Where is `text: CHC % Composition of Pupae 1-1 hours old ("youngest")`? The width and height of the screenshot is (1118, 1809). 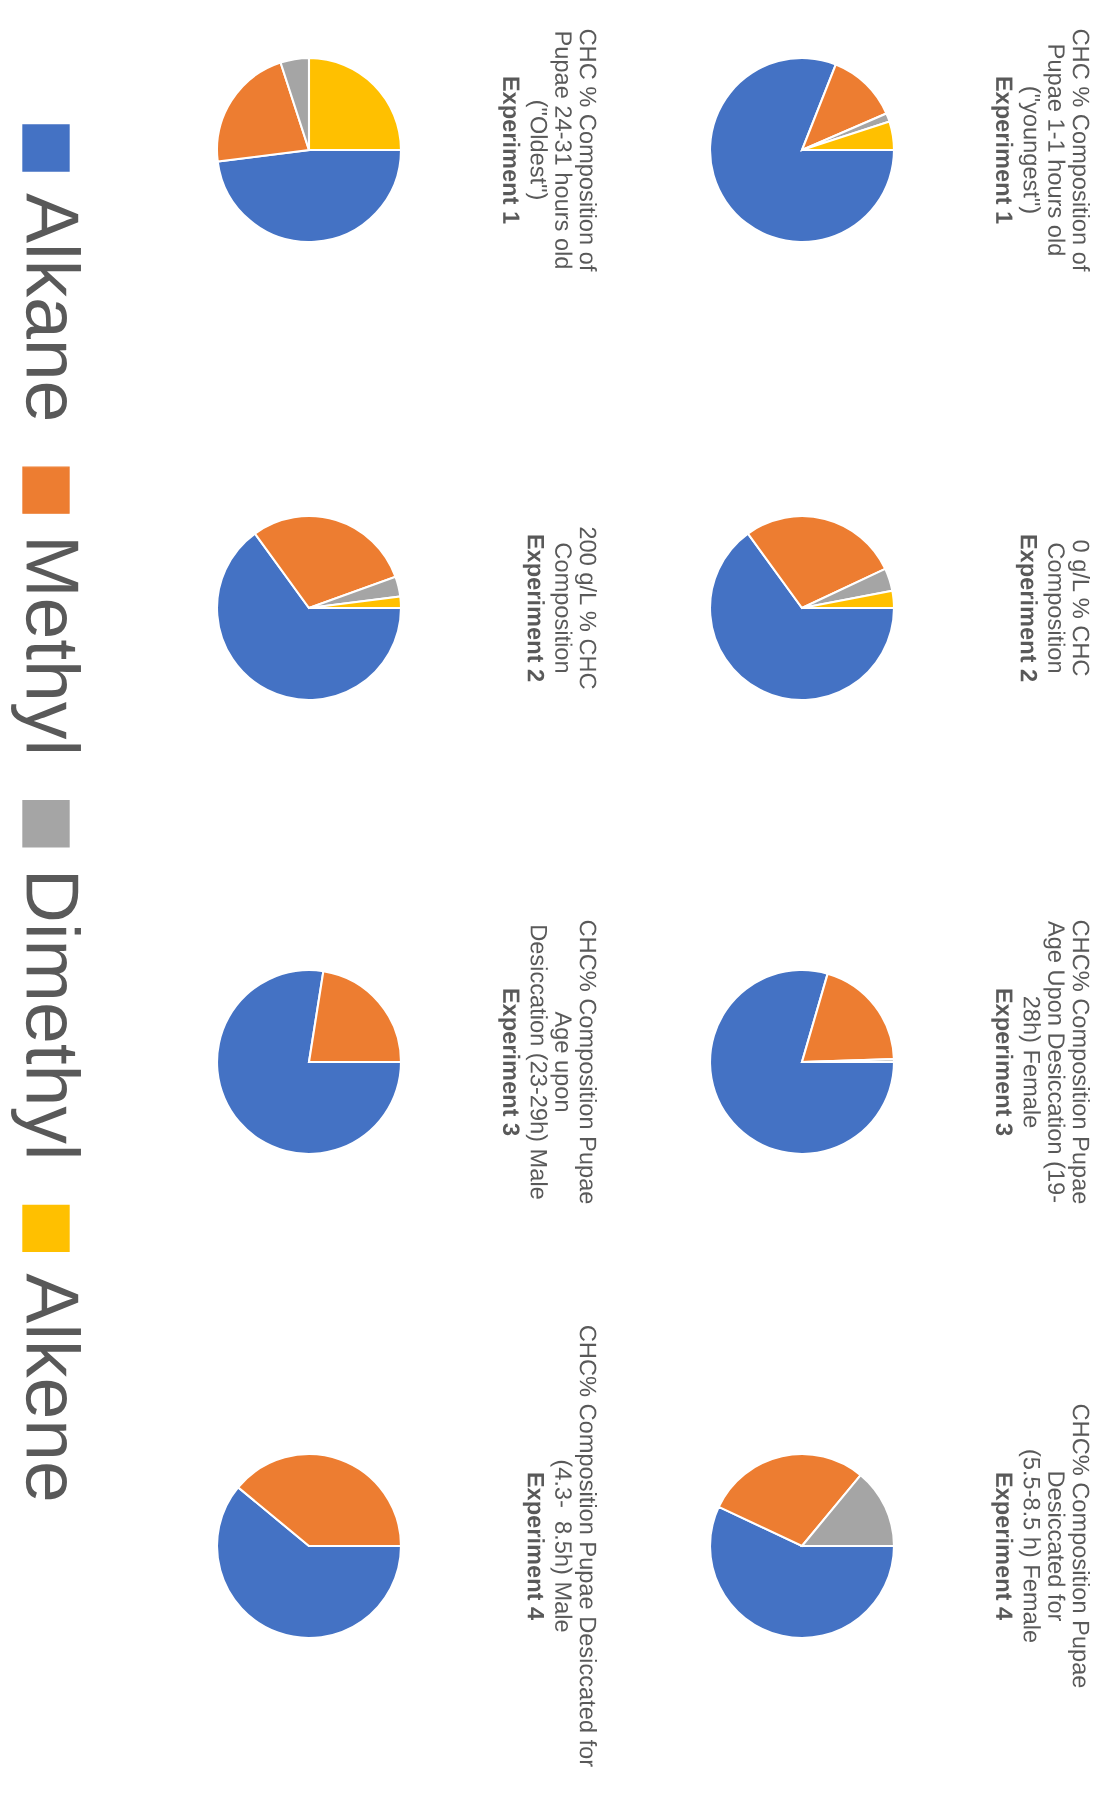 text: CHC % Composition of Pupae 1-1 hours old ("youngest") is located at coordinates (1054, 150).